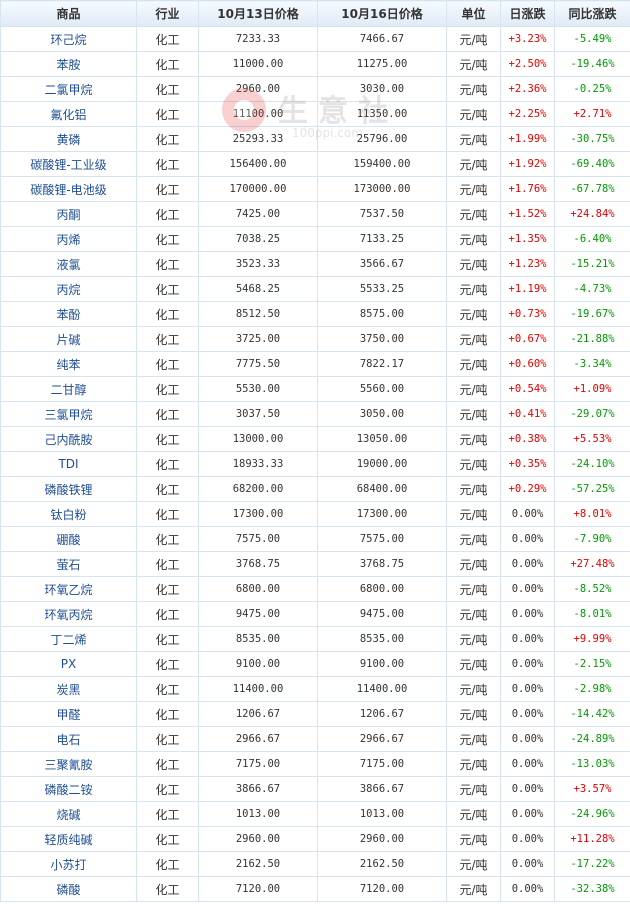  I want to click on table-row: 甲醛 化工 1206.67 1206.67 元/吨 0.00% -14.42%, so click(315, 714).